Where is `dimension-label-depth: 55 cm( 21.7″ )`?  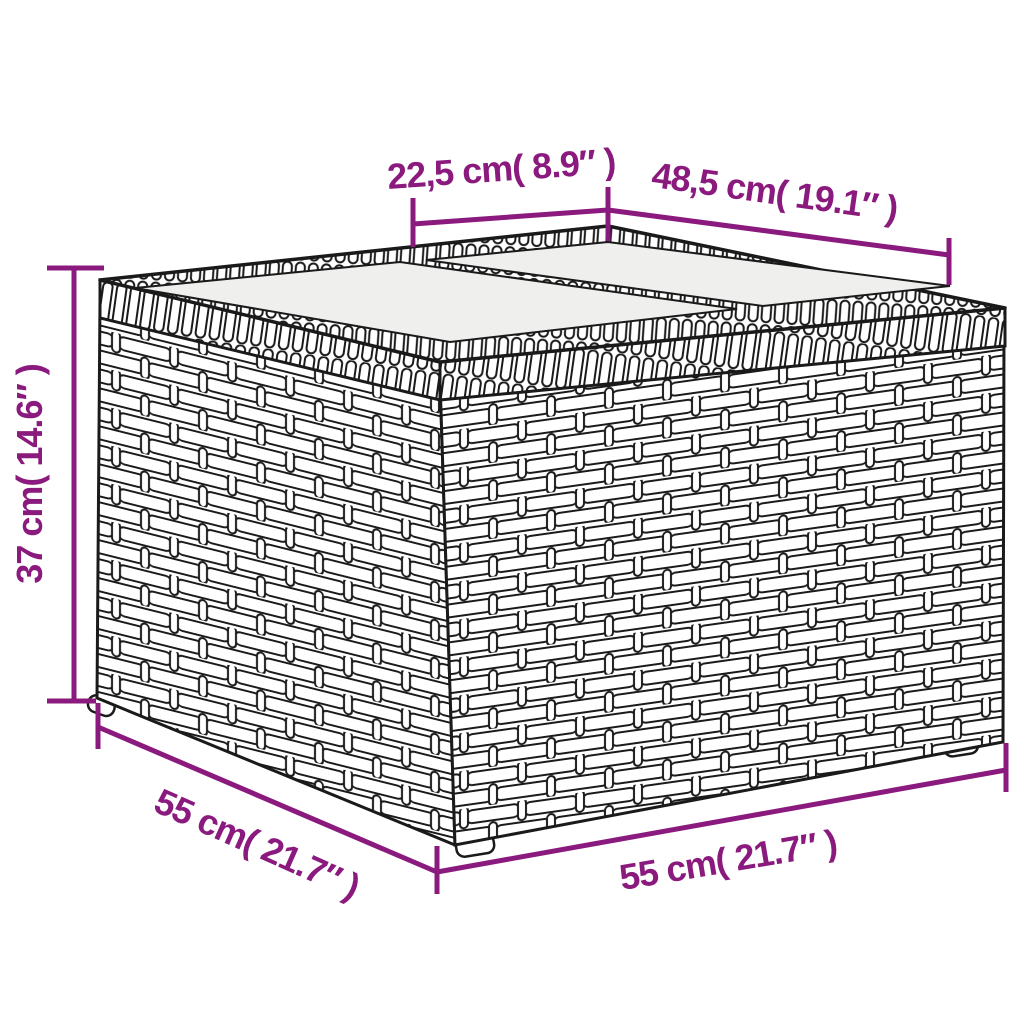 dimension-label-depth: 55 cm( 21.7″ ) is located at coordinates (257, 843).